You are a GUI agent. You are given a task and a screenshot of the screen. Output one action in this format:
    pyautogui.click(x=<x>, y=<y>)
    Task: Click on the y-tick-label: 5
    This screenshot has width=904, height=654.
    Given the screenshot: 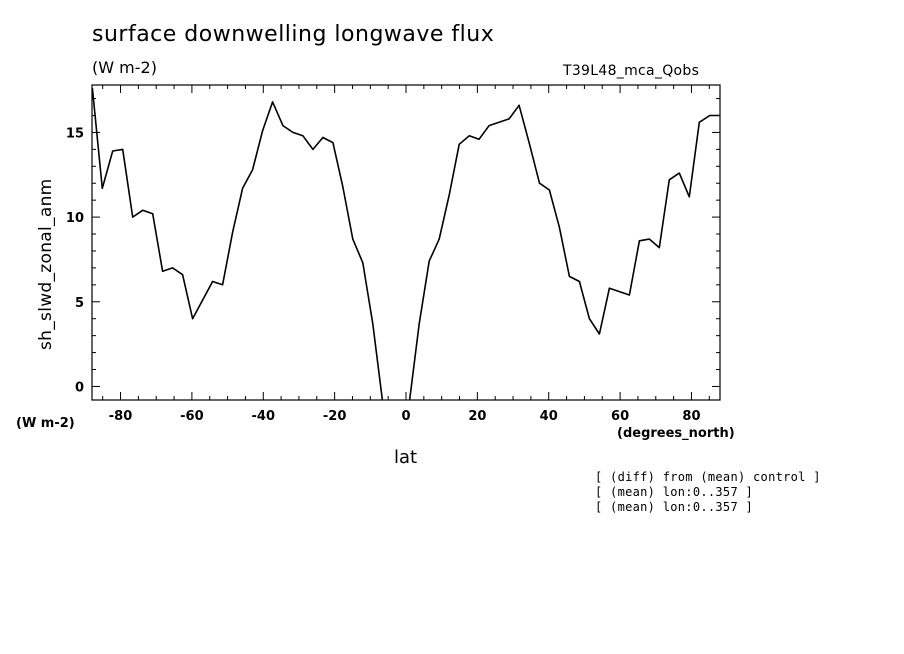 What is the action you would take?
    pyautogui.click(x=79, y=303)
    